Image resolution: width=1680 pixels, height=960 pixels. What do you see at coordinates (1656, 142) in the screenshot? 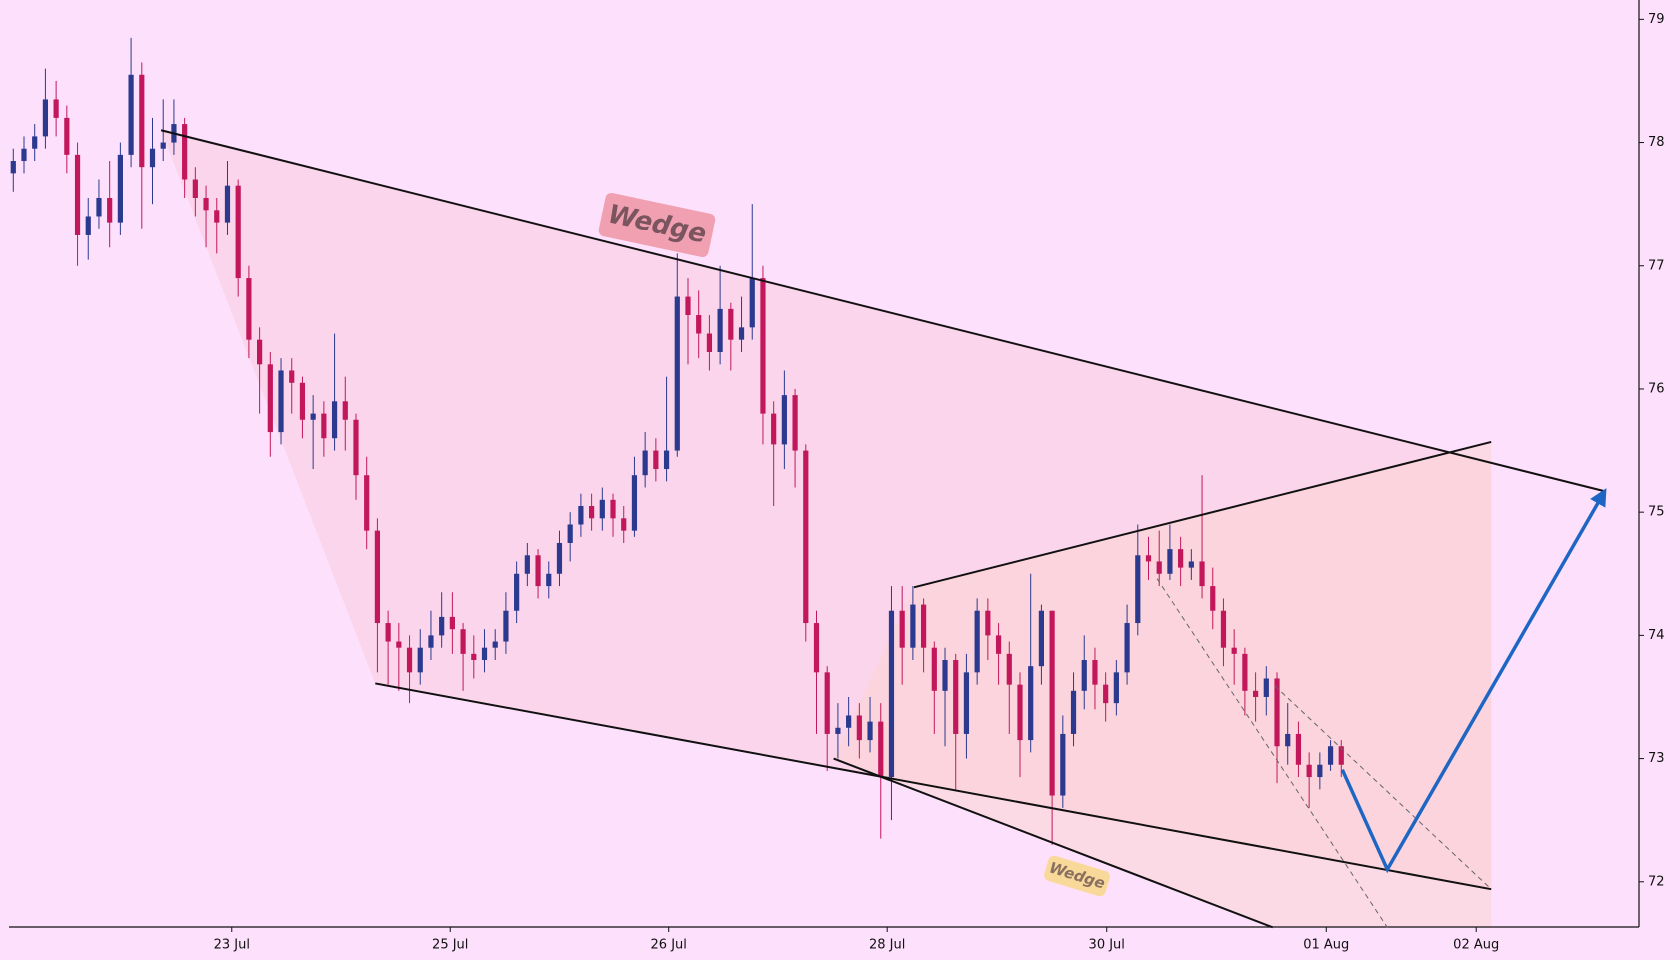
I see `y-tick-label: 78` at bounding box center [1656, 142].